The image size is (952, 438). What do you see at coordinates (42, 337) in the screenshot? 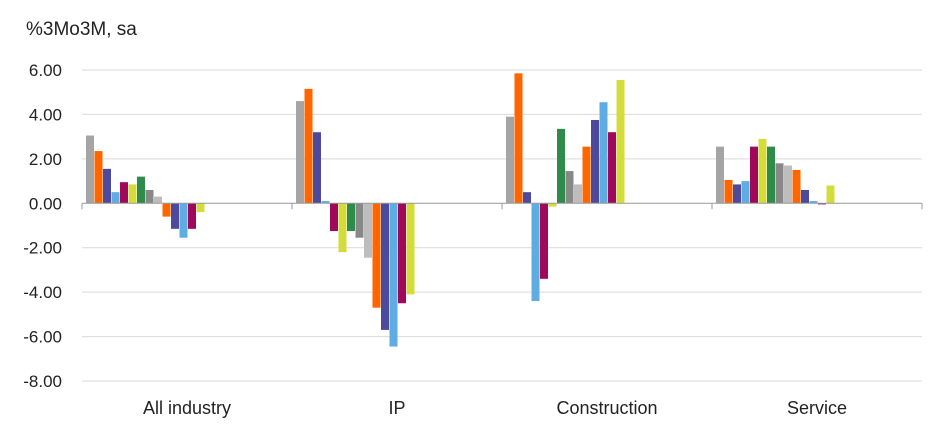
I see `y-tick-label: -6.00` at bounding box center [42, 337].